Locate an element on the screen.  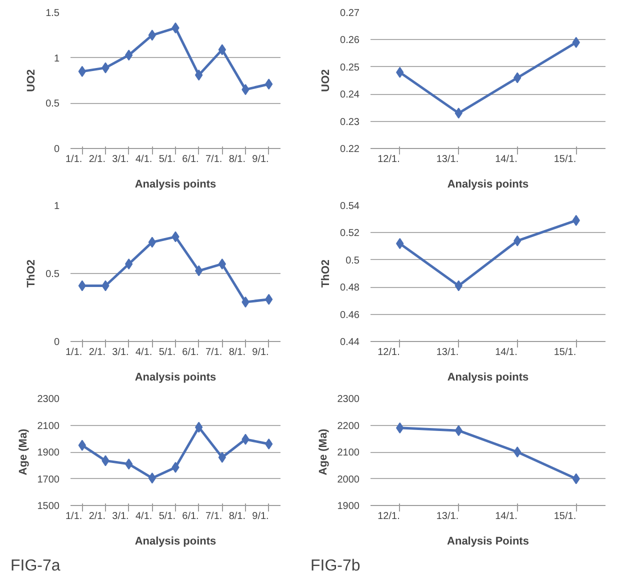
y-tick-label: 0.48 is located at coordinates (350, 288).